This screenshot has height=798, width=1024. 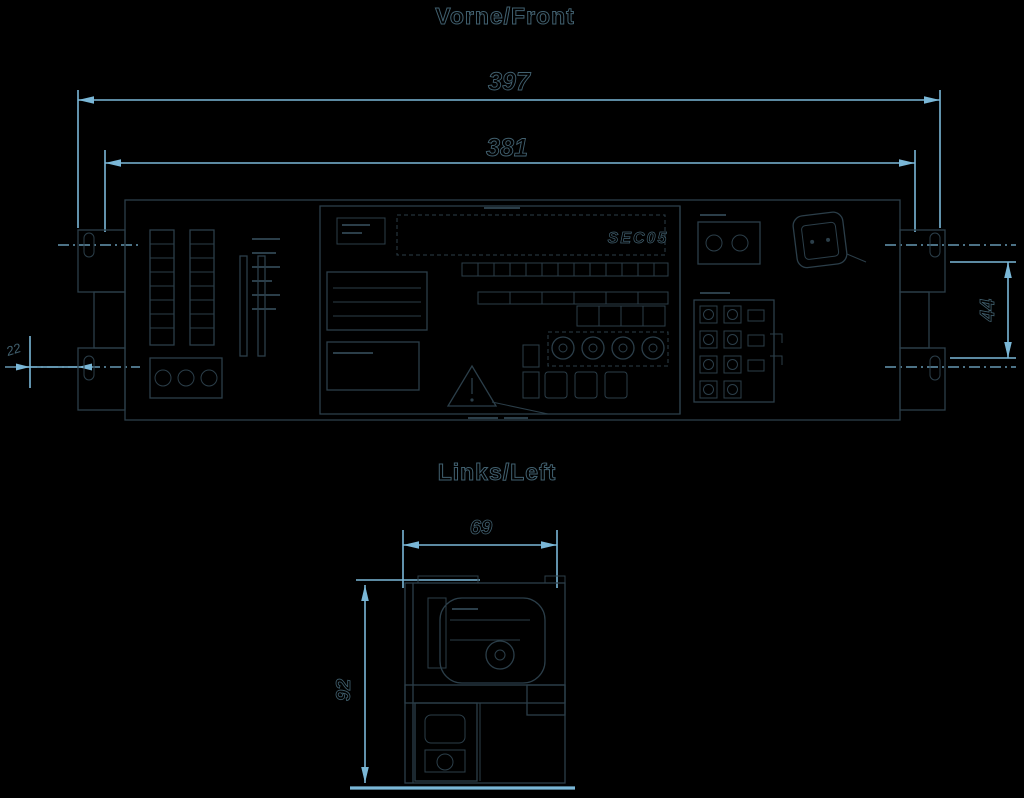 I want to click on screw-terminal-block, so click(x=186, y=378).